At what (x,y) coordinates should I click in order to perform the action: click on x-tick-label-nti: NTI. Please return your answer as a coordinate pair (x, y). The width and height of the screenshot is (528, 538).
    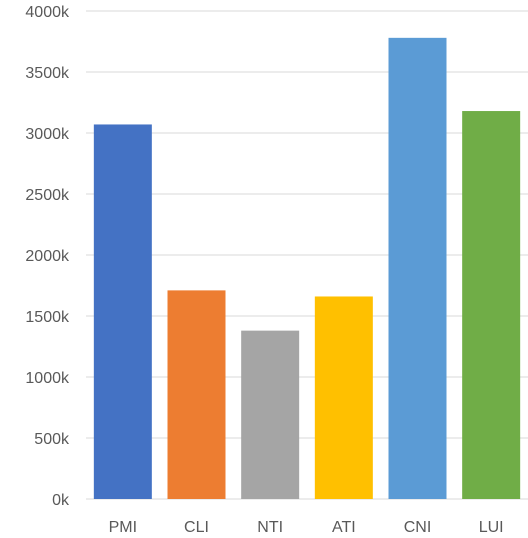
    Looking at the image, I should click on (270, 527).